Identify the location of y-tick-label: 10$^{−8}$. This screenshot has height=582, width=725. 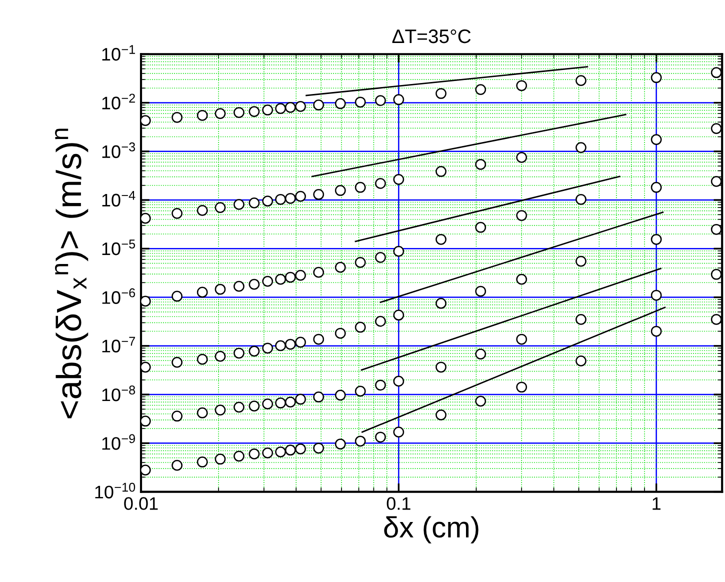
(119, 394).